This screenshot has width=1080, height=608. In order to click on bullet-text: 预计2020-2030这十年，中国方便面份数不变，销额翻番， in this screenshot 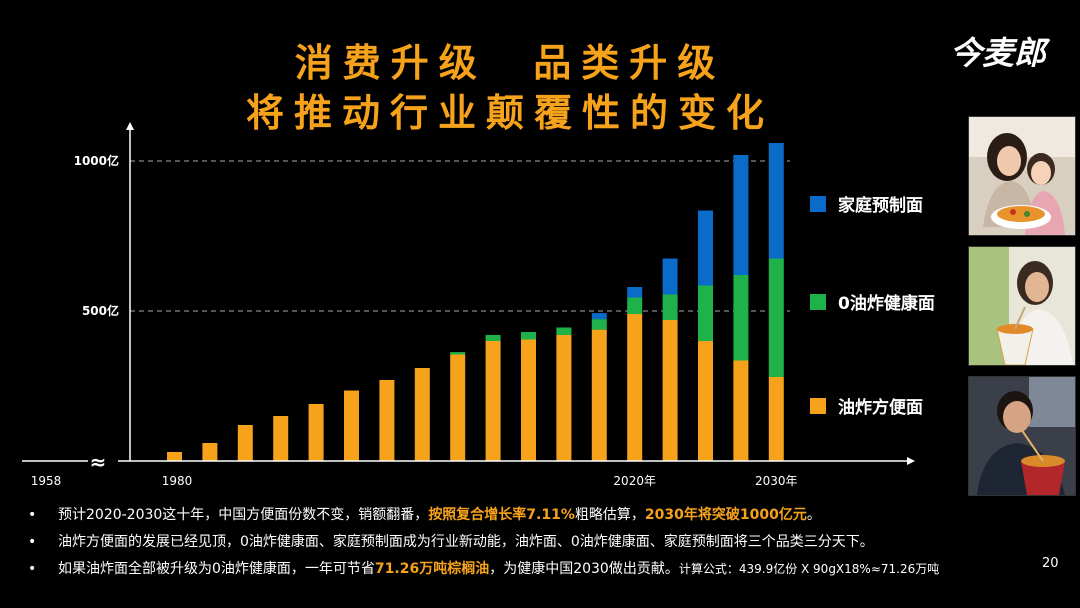, I will do `click(243, 515)`.